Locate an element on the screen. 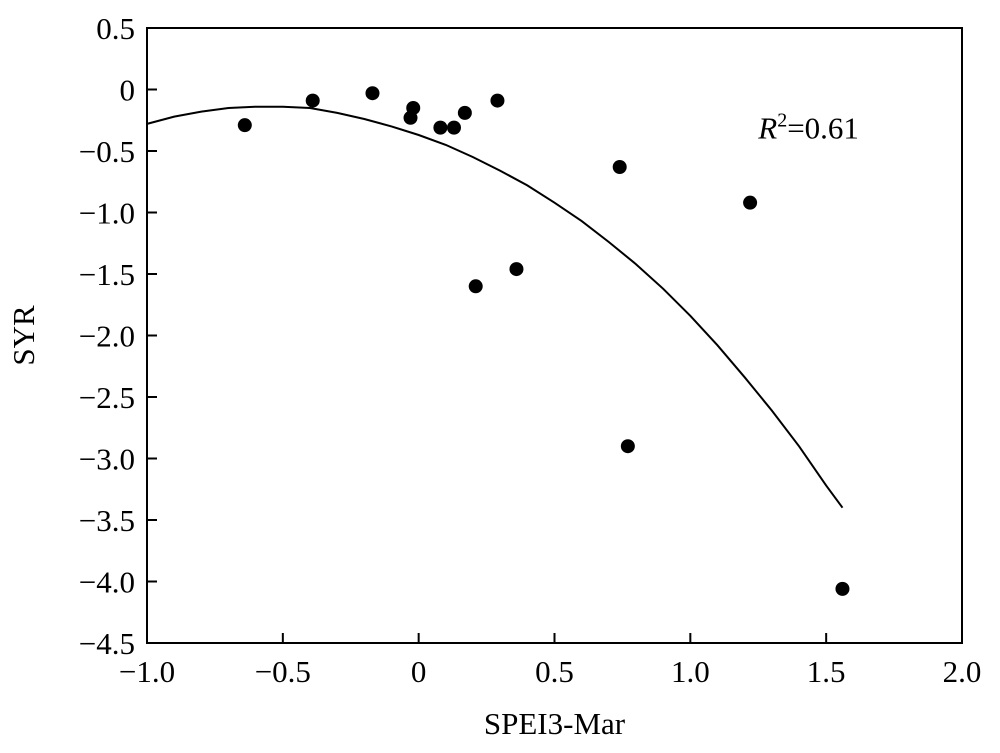 This screenshot has height=753, width=1000. x-tick-label: 2.0 is located at coordinates (962, 671).